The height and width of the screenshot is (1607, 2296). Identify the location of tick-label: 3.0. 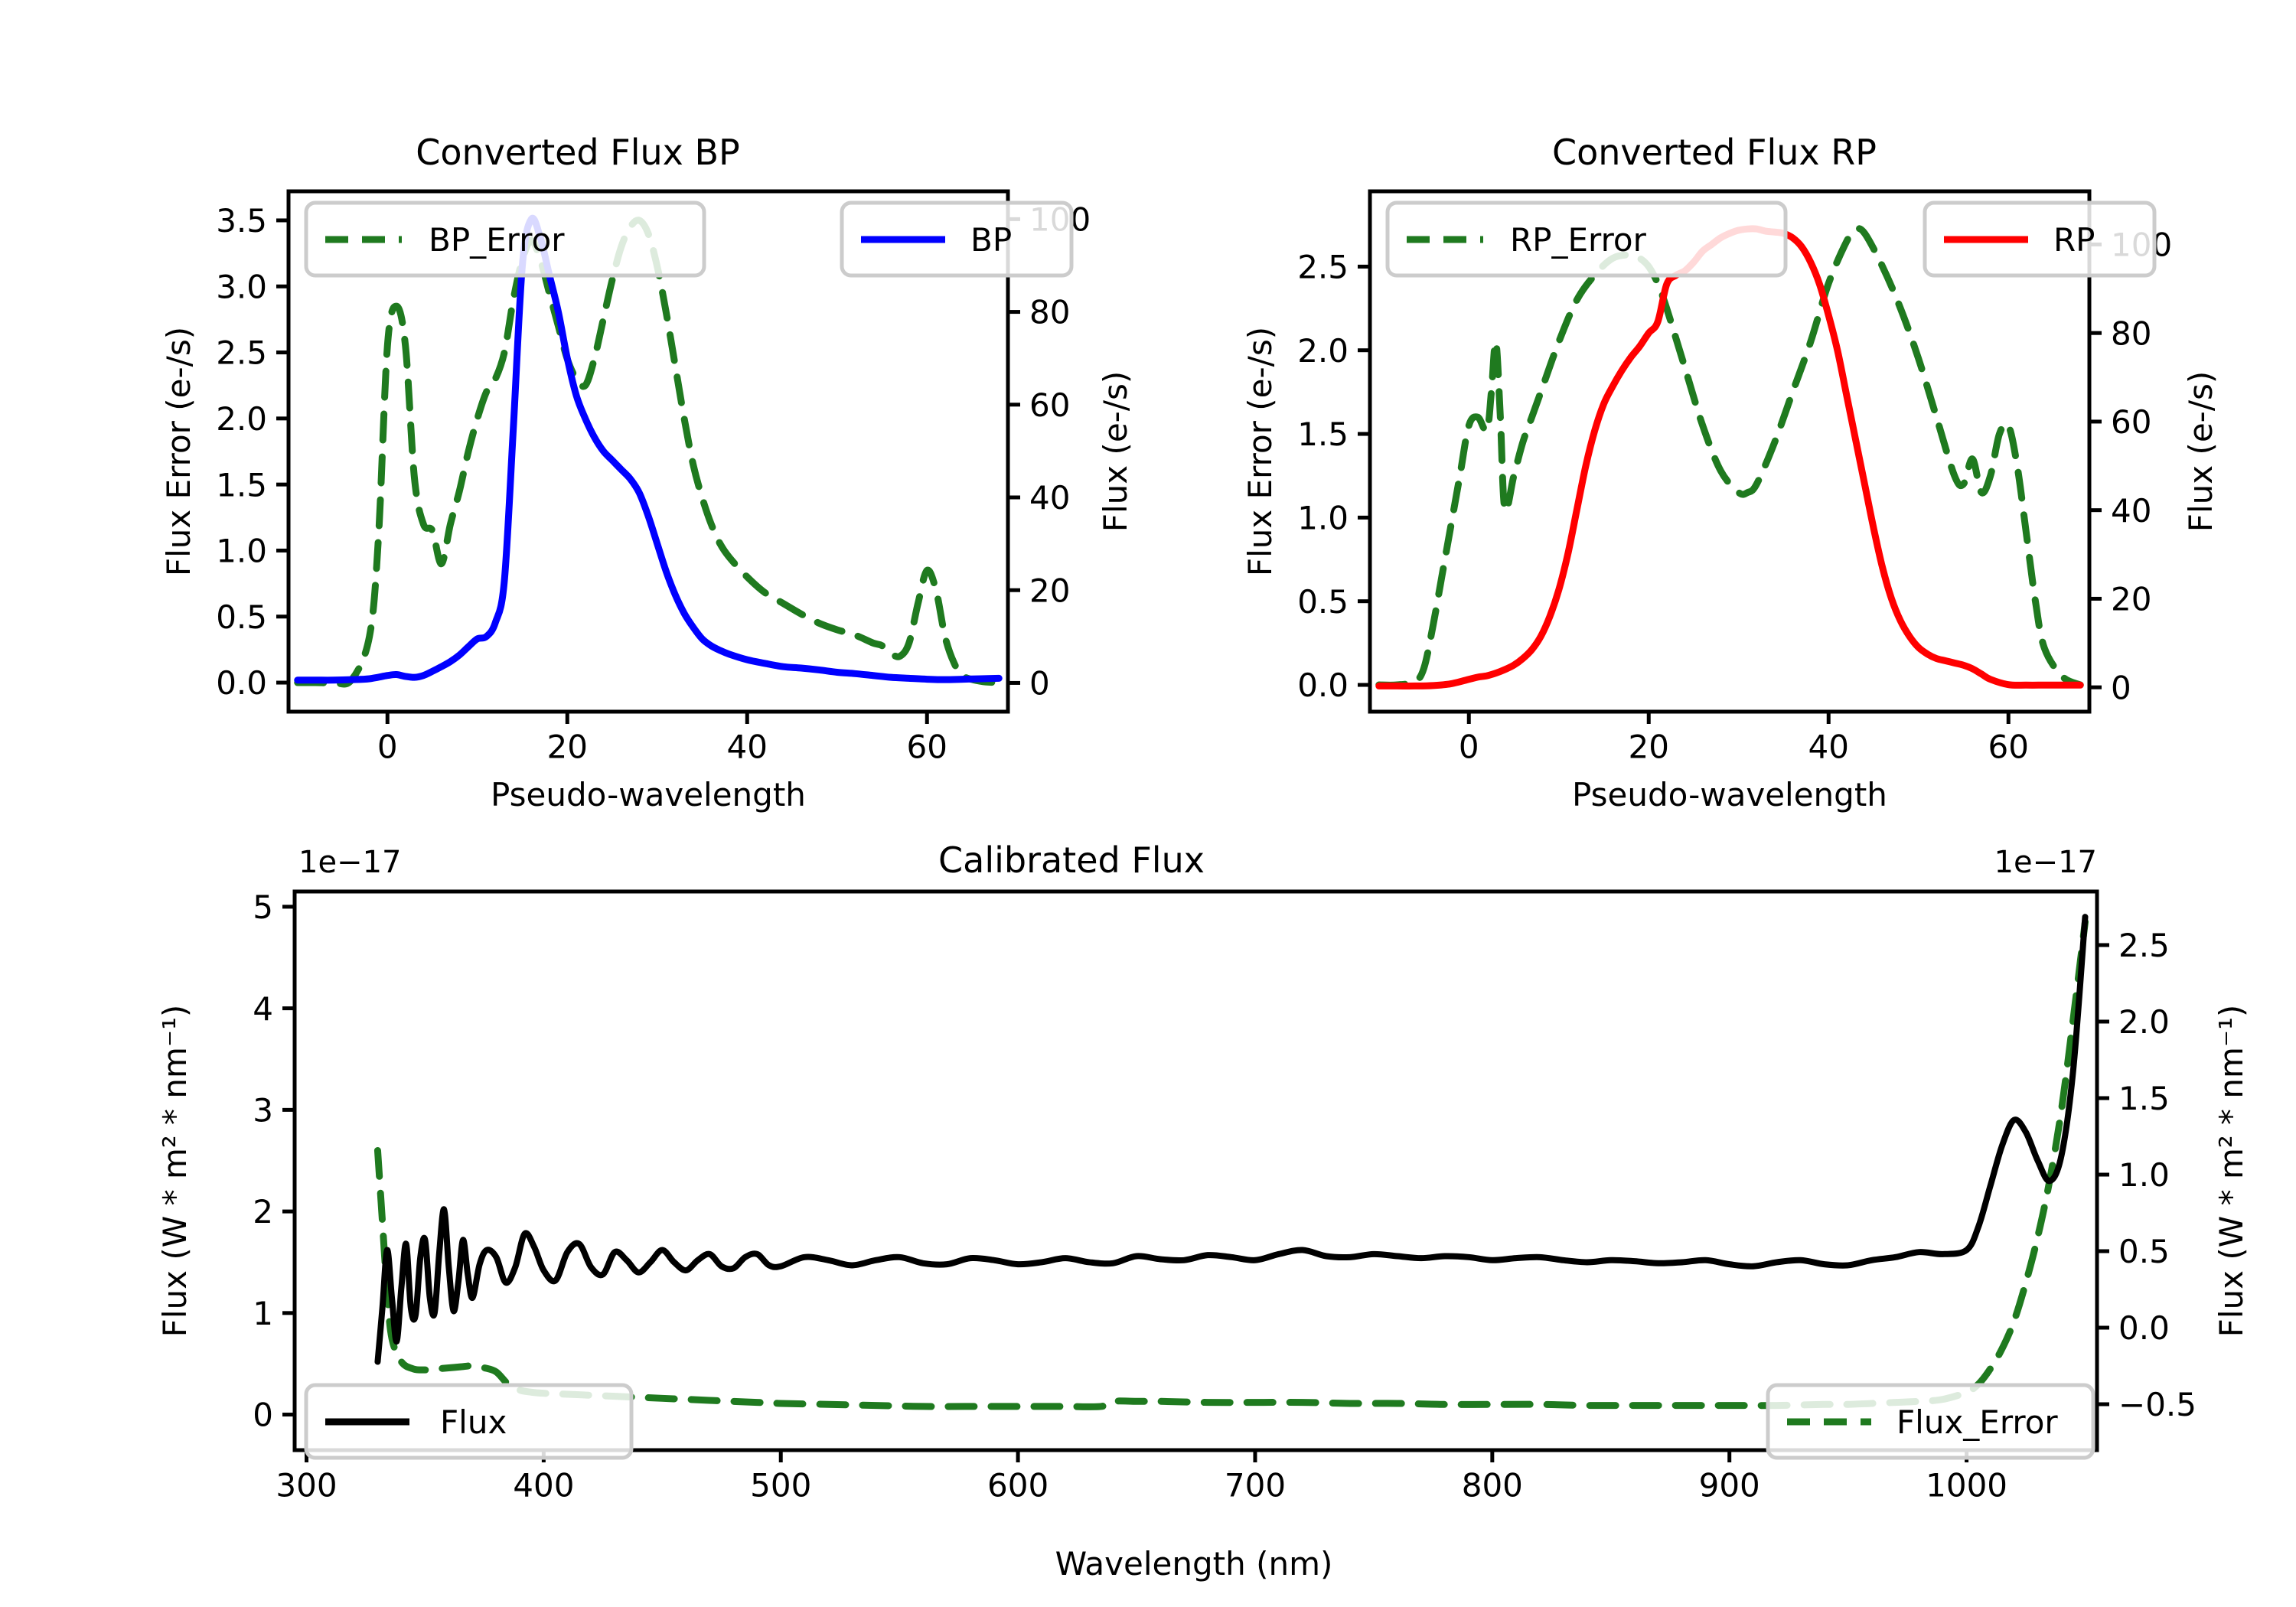
(241, 287).